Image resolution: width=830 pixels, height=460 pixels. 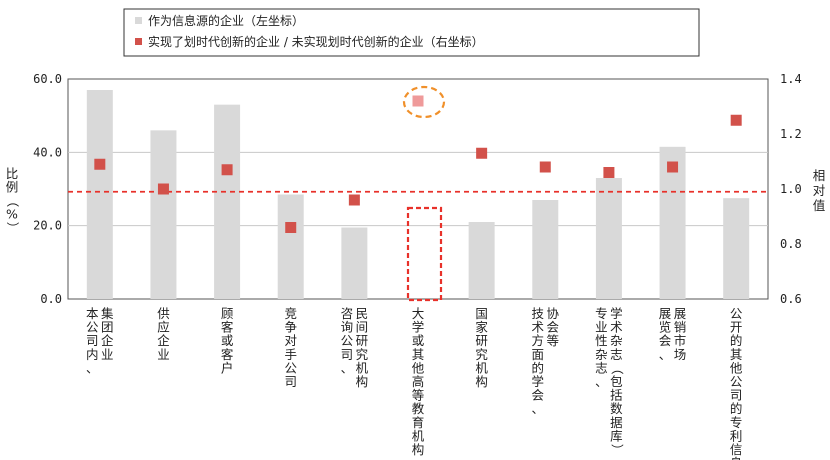 I want to click on category-label-char: 杂, so click(x=601, y=354).